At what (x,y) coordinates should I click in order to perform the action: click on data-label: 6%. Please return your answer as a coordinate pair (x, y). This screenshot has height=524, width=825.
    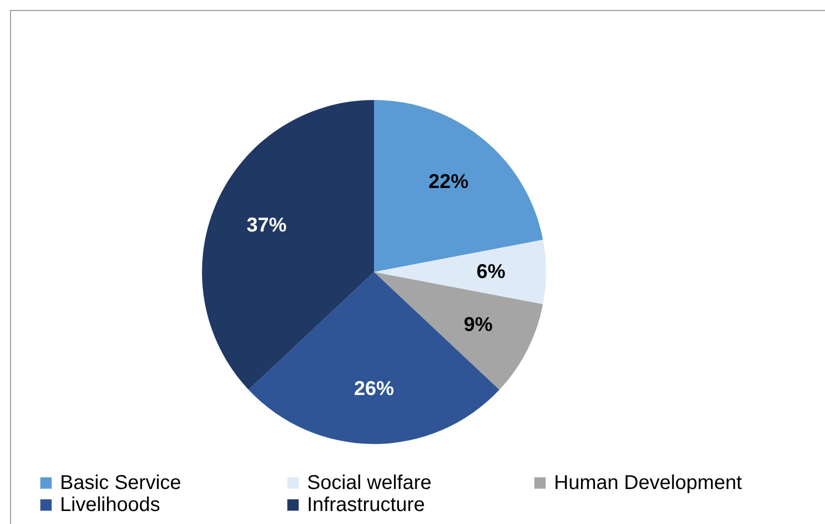
    Looking at the image, I should click on (491, 272).